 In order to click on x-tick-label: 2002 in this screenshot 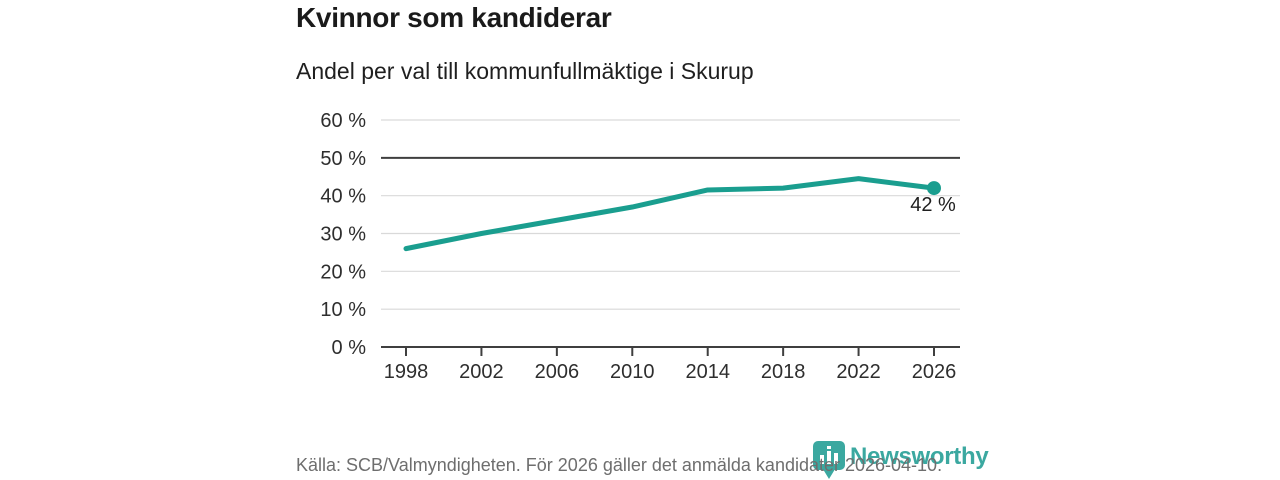, I will do `click(481, 372)`.